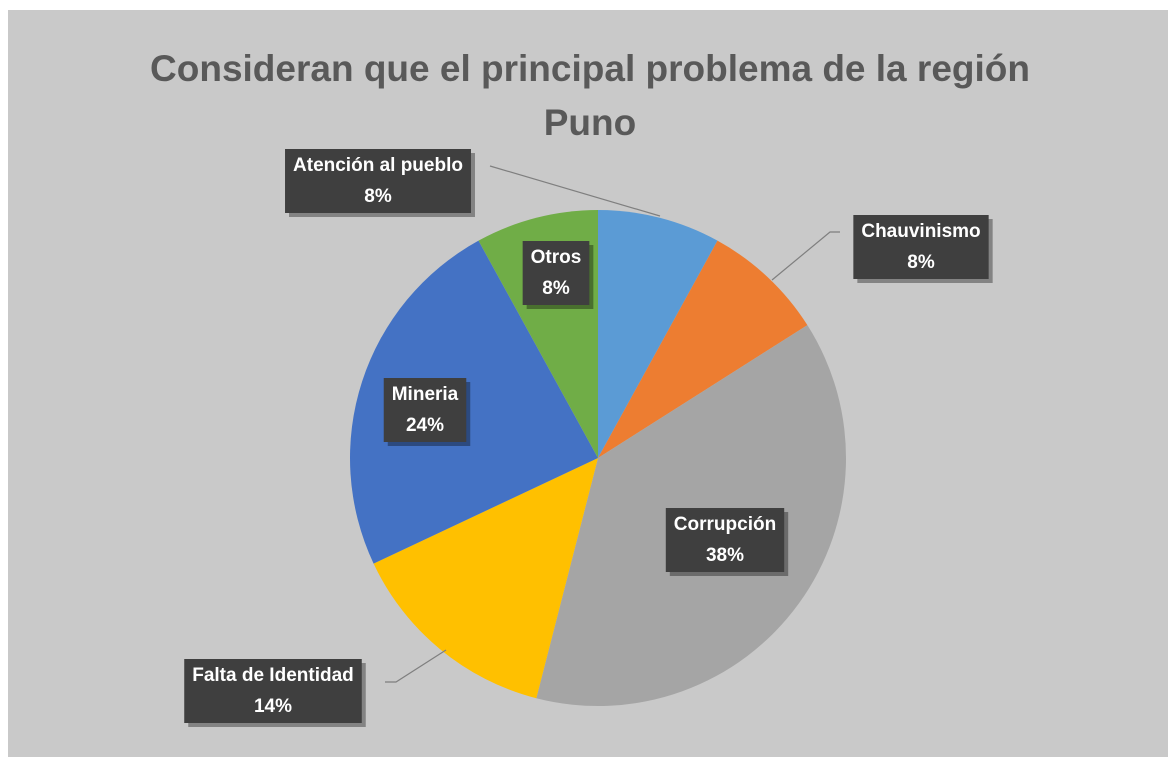  I want to click on data-label: Chauvinismo 8%, so click(923, 249).